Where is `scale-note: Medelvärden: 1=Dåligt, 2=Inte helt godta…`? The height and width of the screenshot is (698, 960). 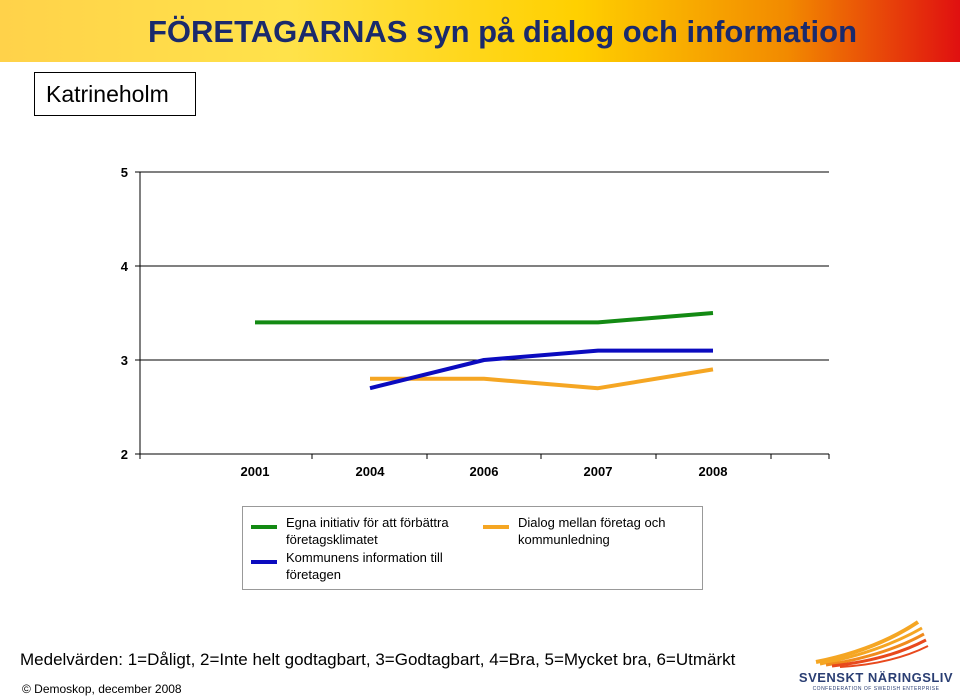
scale-note: Medelvärden: 1=Dåligt, 2=Inte helt godta… is located at coordinates (378, 659).